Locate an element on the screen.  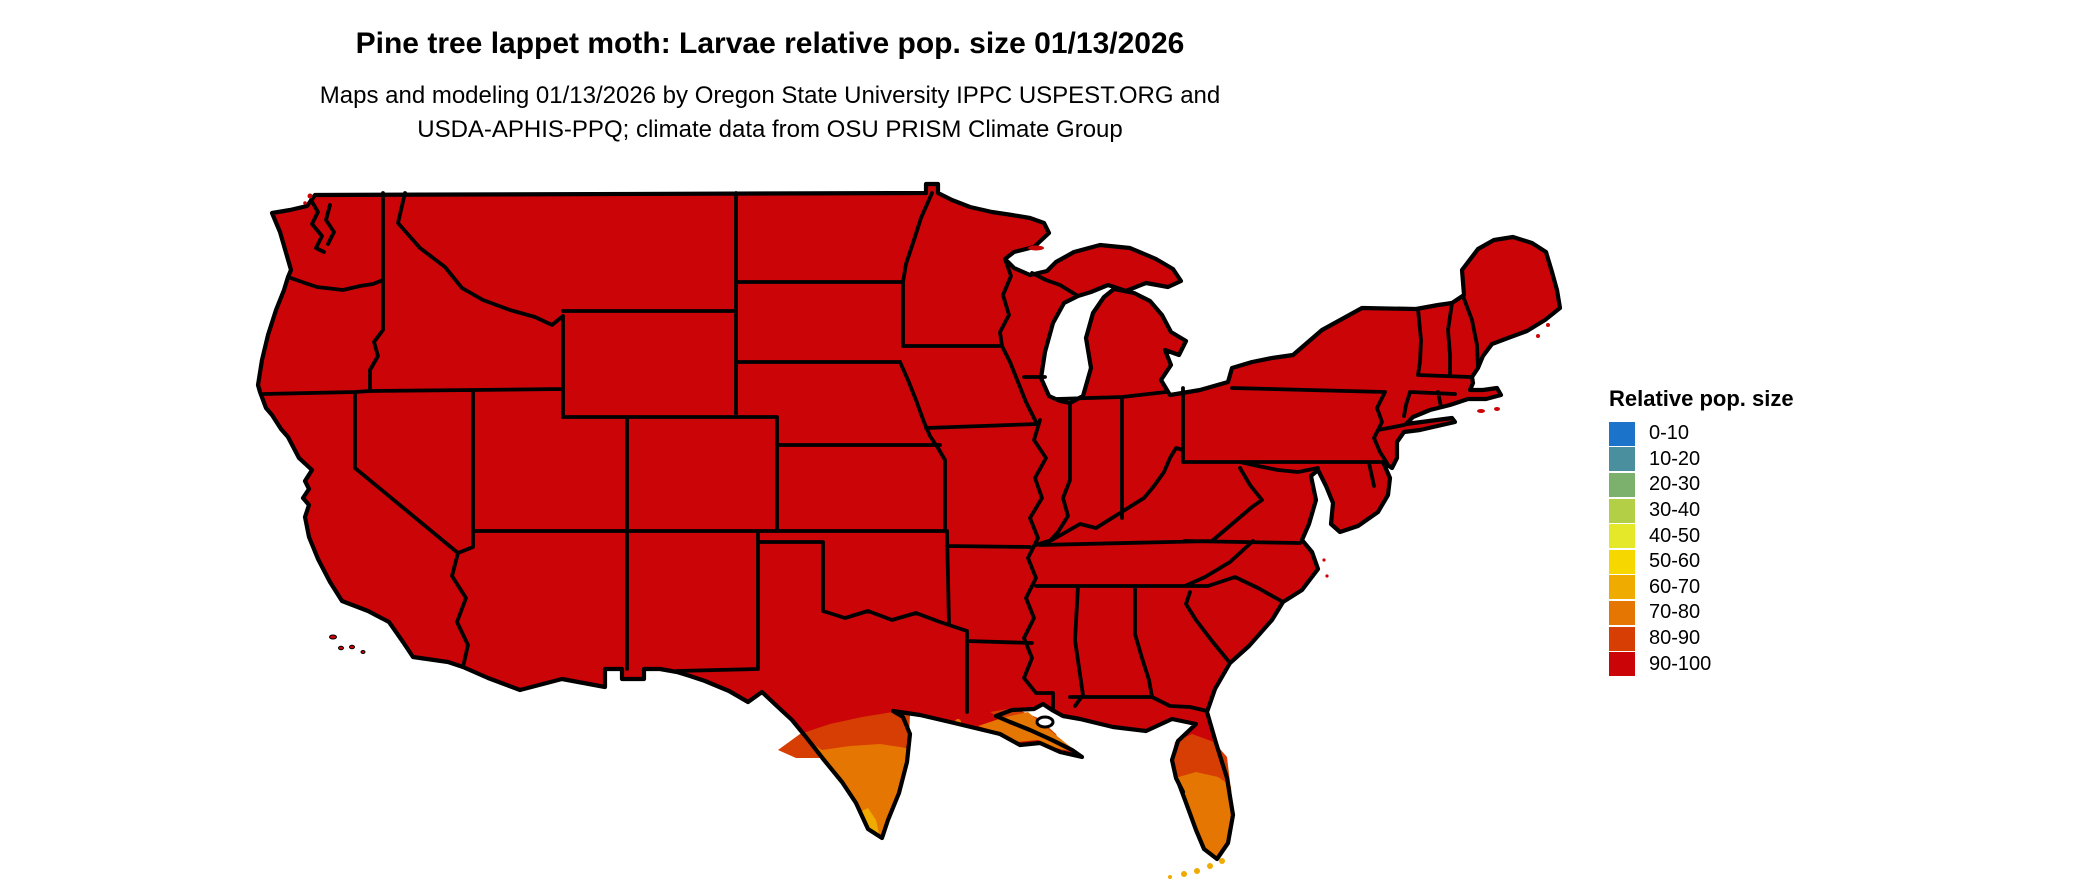
isle-royale is located at coordinates (1036, 248).